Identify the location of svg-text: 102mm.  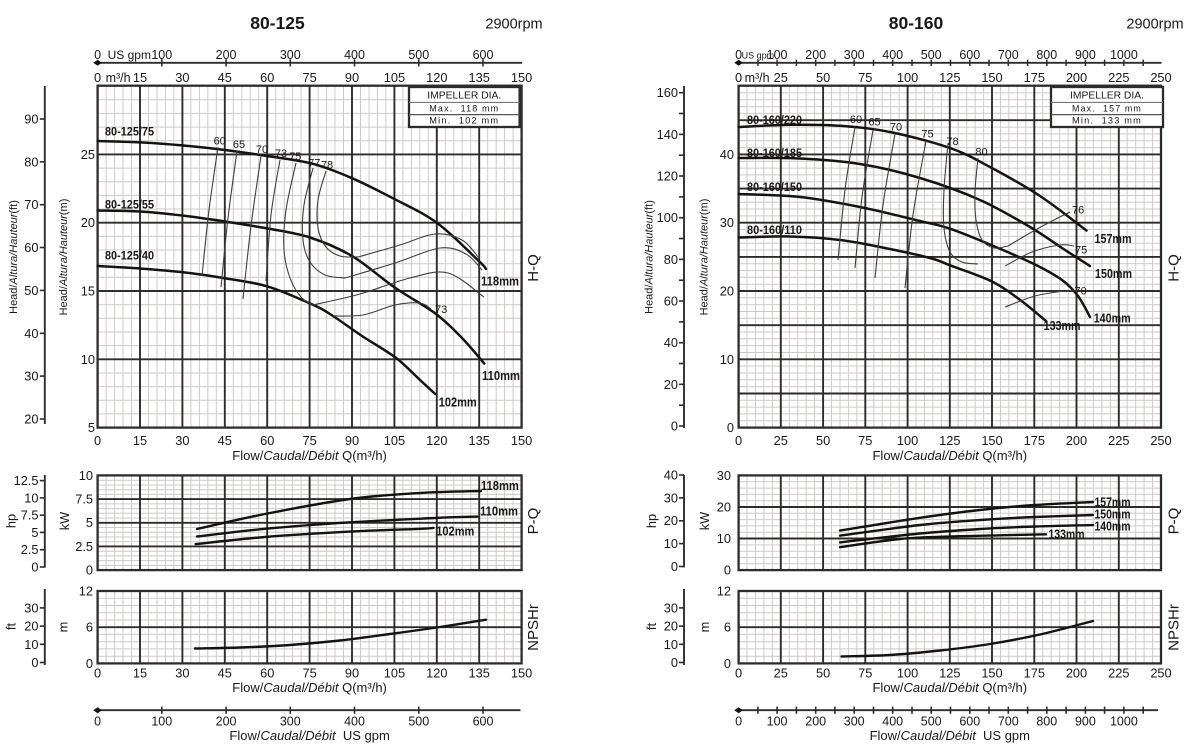
(458, 403).